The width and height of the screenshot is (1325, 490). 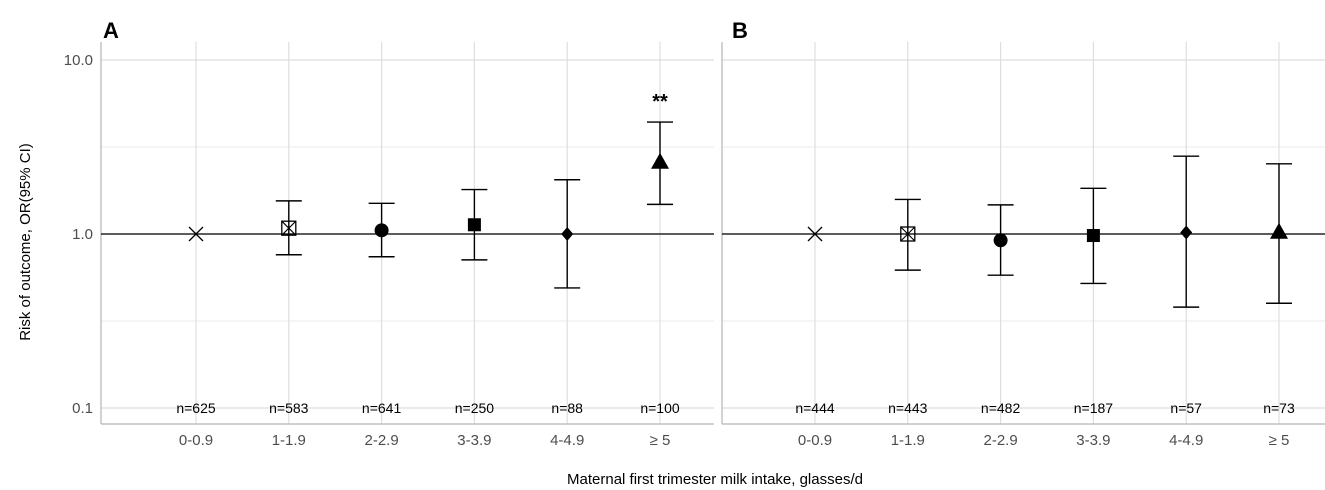 I want to click on n-label: n=100, so click(x=660, y=408).